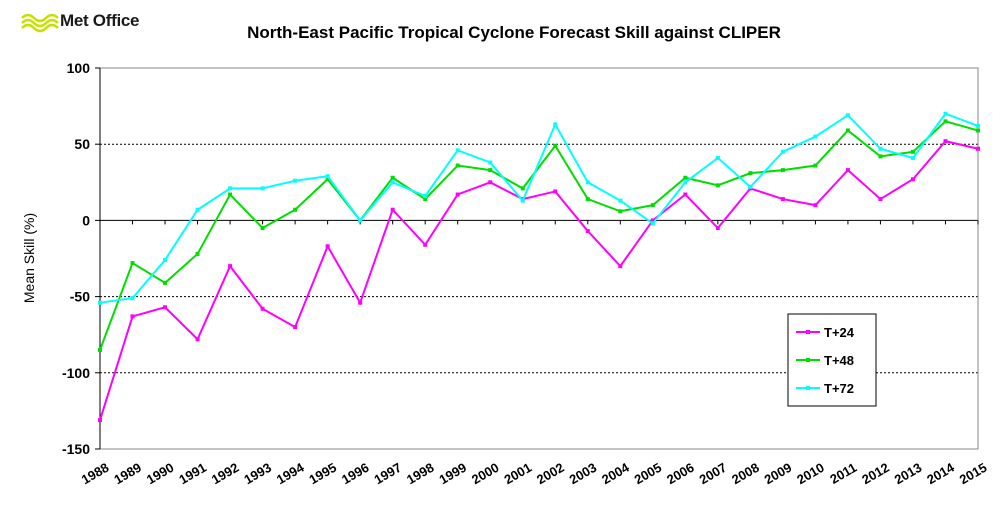 This screenshot has width=1003, height=508. Describe the element at coordinates (745, 473) in the screenshot. I see `x-tick-label: 2008` at that location.